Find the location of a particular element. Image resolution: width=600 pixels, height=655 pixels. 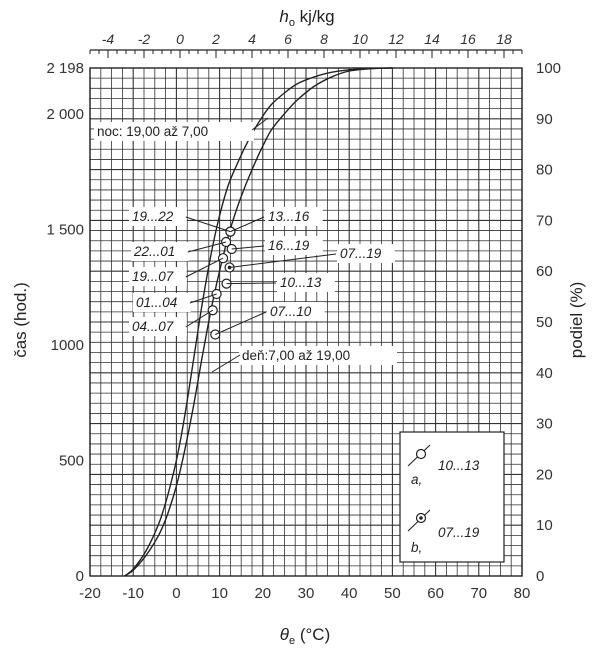

legend-a-range: 10...13 is located at coordinates (459, 465).